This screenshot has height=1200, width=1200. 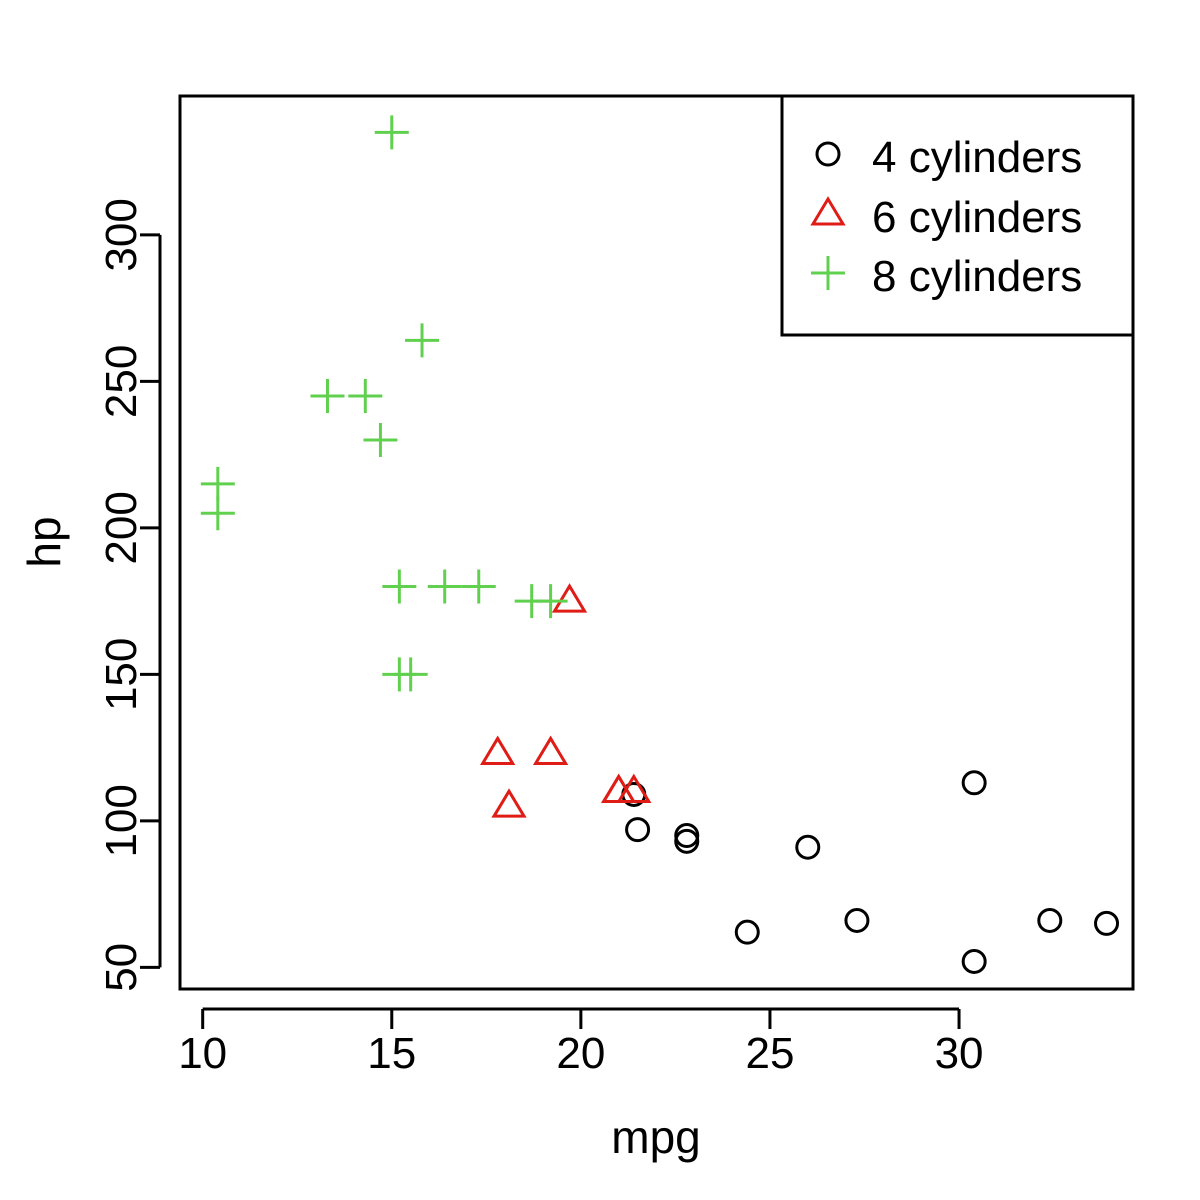 I want to click on x-tick-label: 15, so click(x=391, y=1053).